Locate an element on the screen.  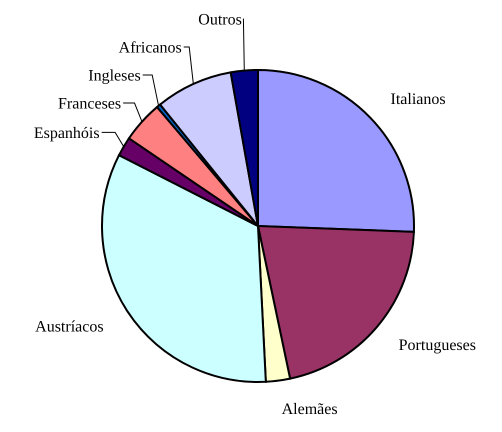
slice-label: Alemães is located at coordinates (310, 409).